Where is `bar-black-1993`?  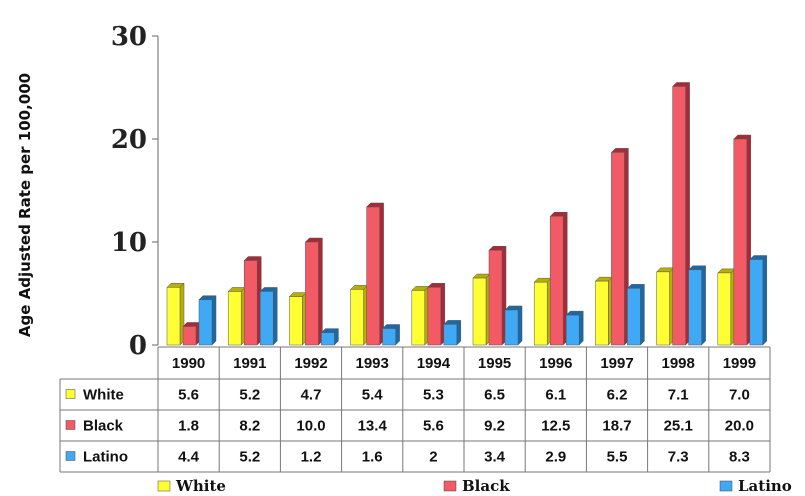 bar-black-1993 is located at coordinates (375, 274).